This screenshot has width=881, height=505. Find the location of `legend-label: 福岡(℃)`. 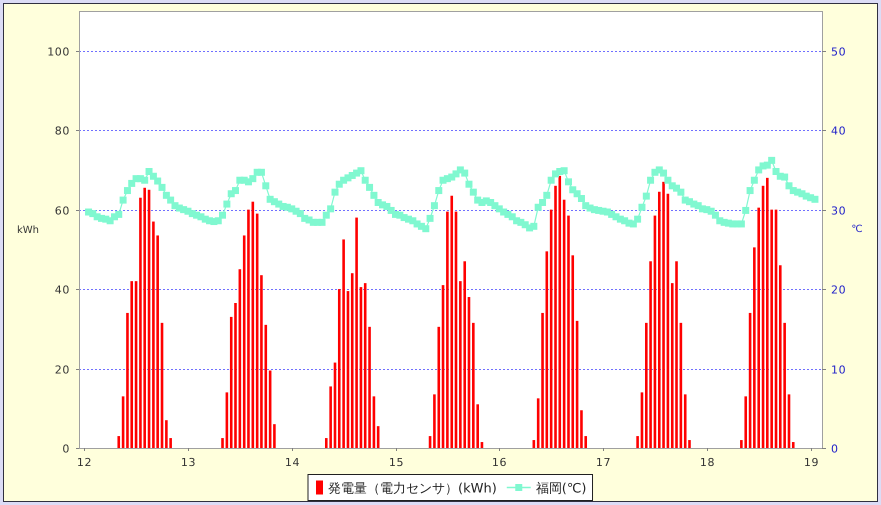

legend-label: 福岡(℃) is located at coordinates (561, 489).